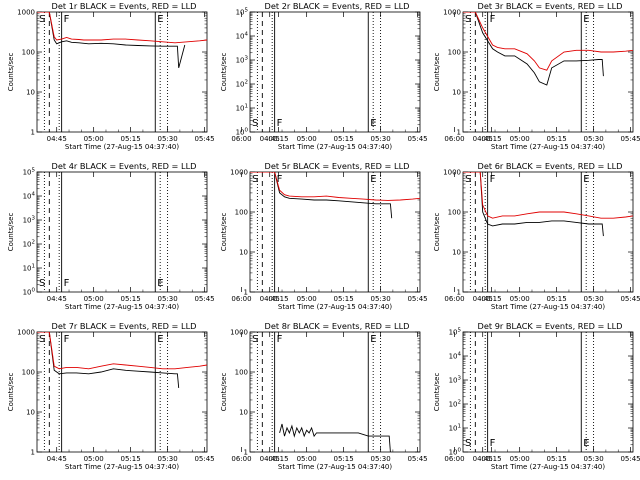  I want to click on panel-title: Det 3r BLACK = Events, RED = LLD, so click(550, 6).